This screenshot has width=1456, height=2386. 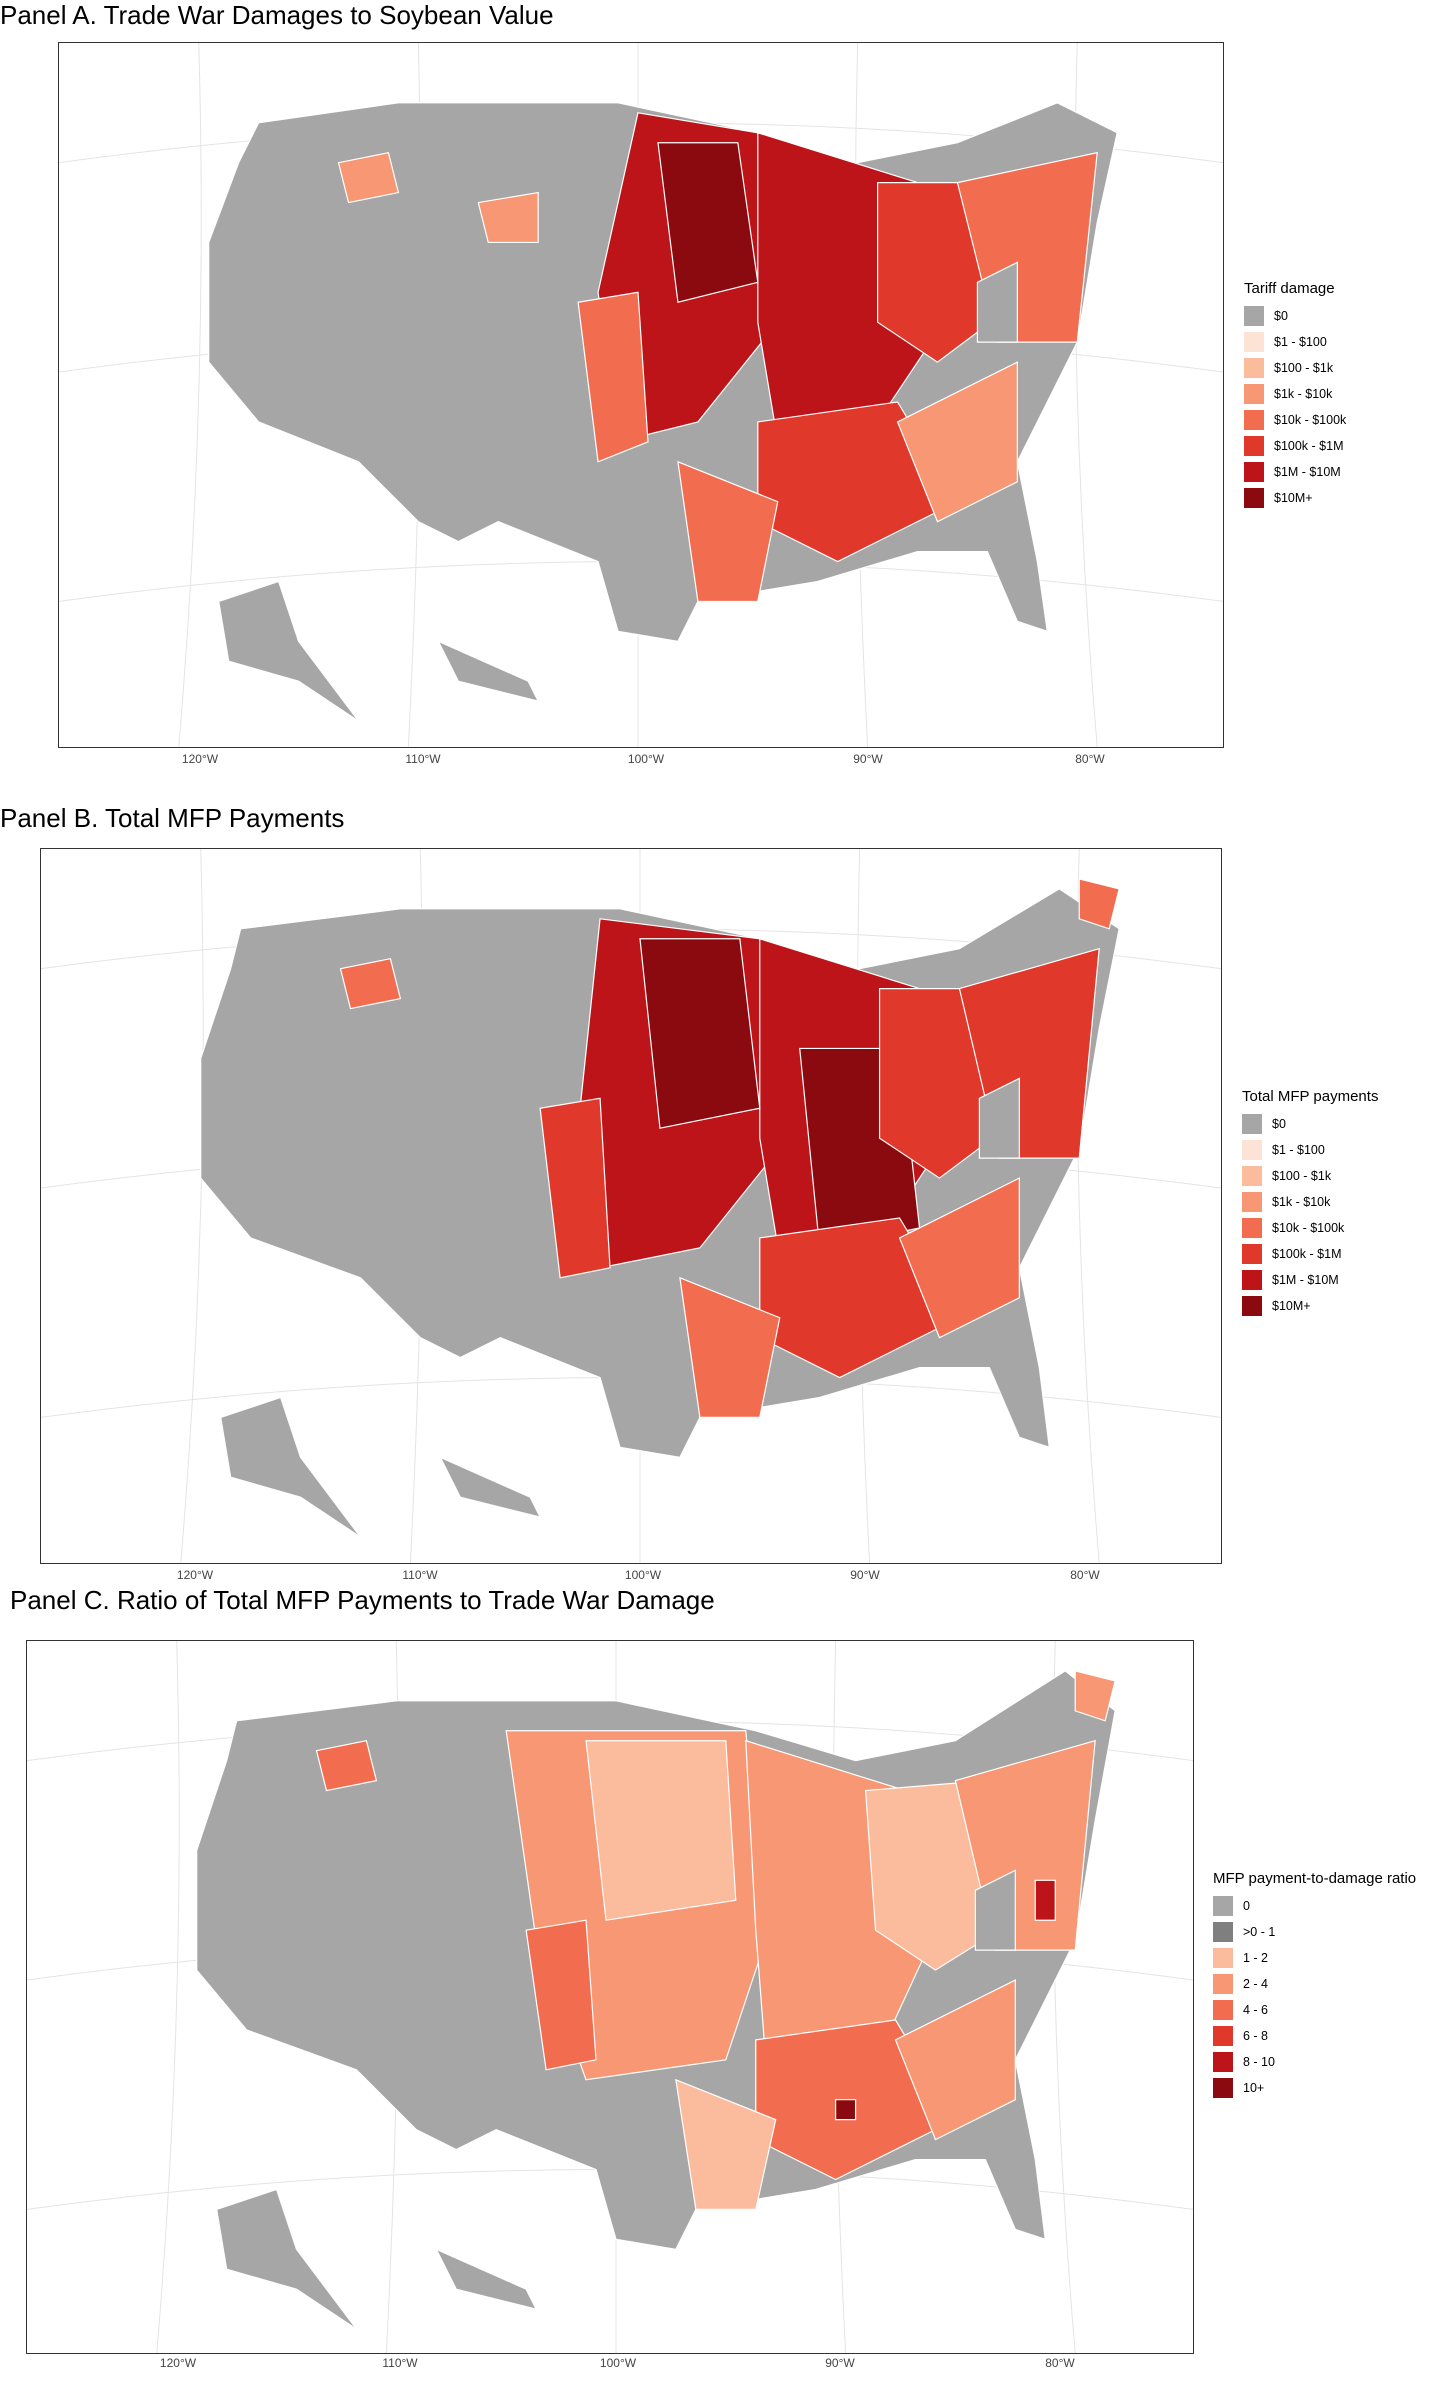 What do you see at coordinates (1259, 1932) in the screenshot?
I see `legend-label: >0 - 1` at bounding box center [1259, 1932].